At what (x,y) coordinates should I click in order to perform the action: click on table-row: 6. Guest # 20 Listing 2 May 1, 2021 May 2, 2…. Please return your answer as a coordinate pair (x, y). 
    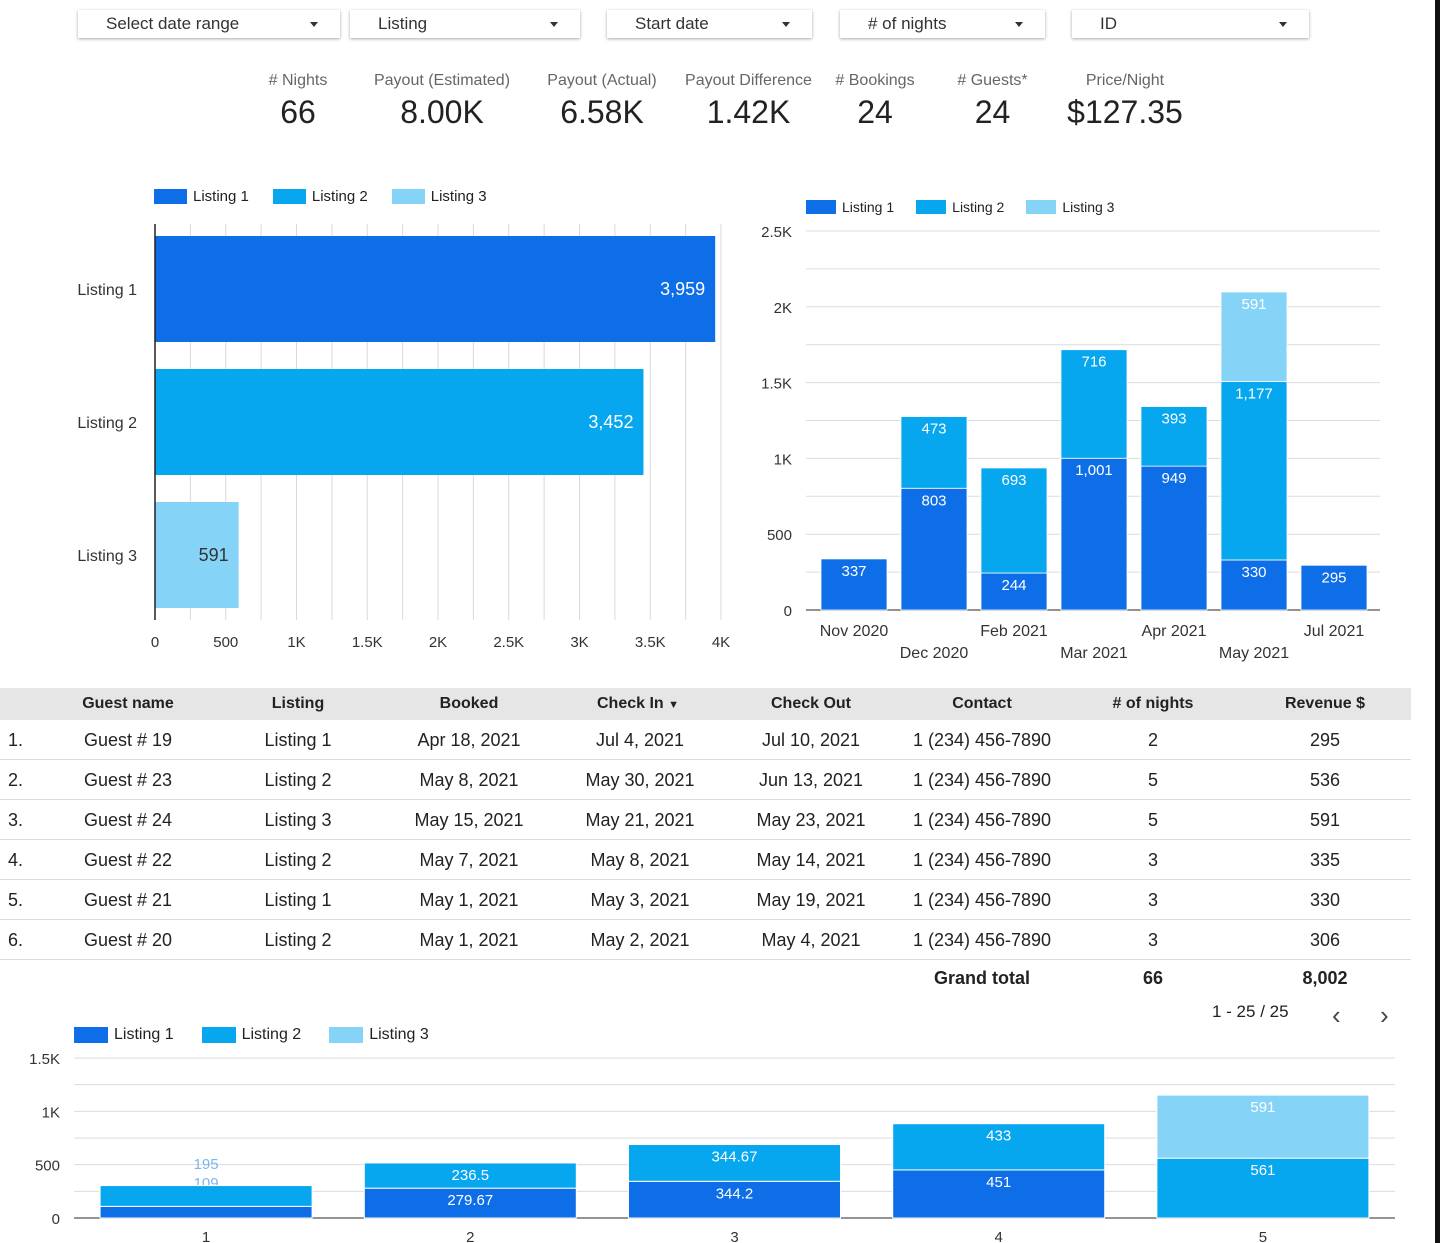
    Looking at the image, I should click on (705, 940).